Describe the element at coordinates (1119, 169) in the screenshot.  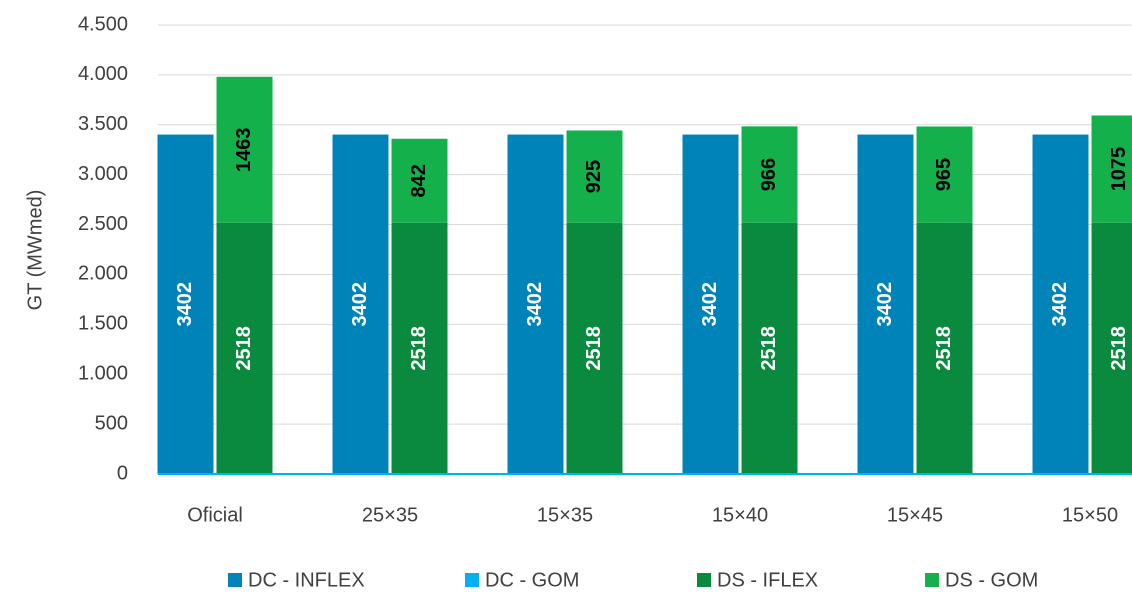
I see `value-label: 1075` at that location.